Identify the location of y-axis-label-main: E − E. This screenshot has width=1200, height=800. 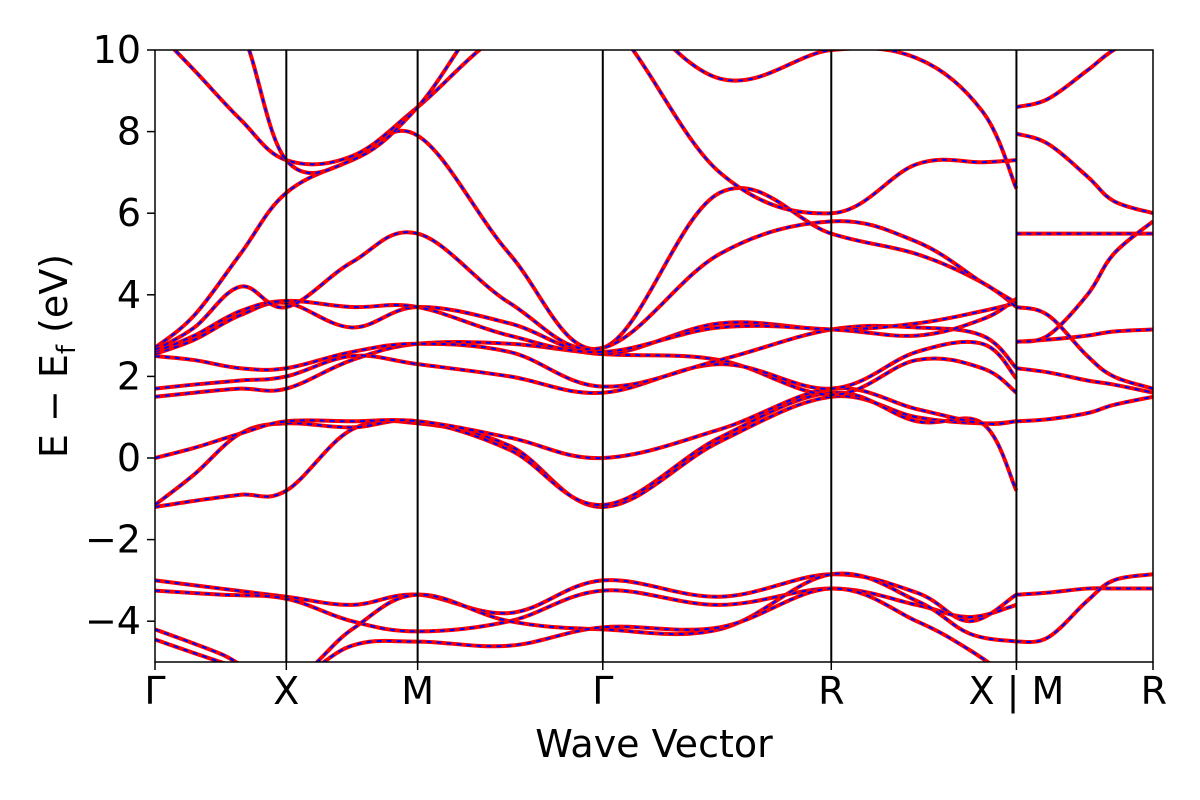
(54, 406).